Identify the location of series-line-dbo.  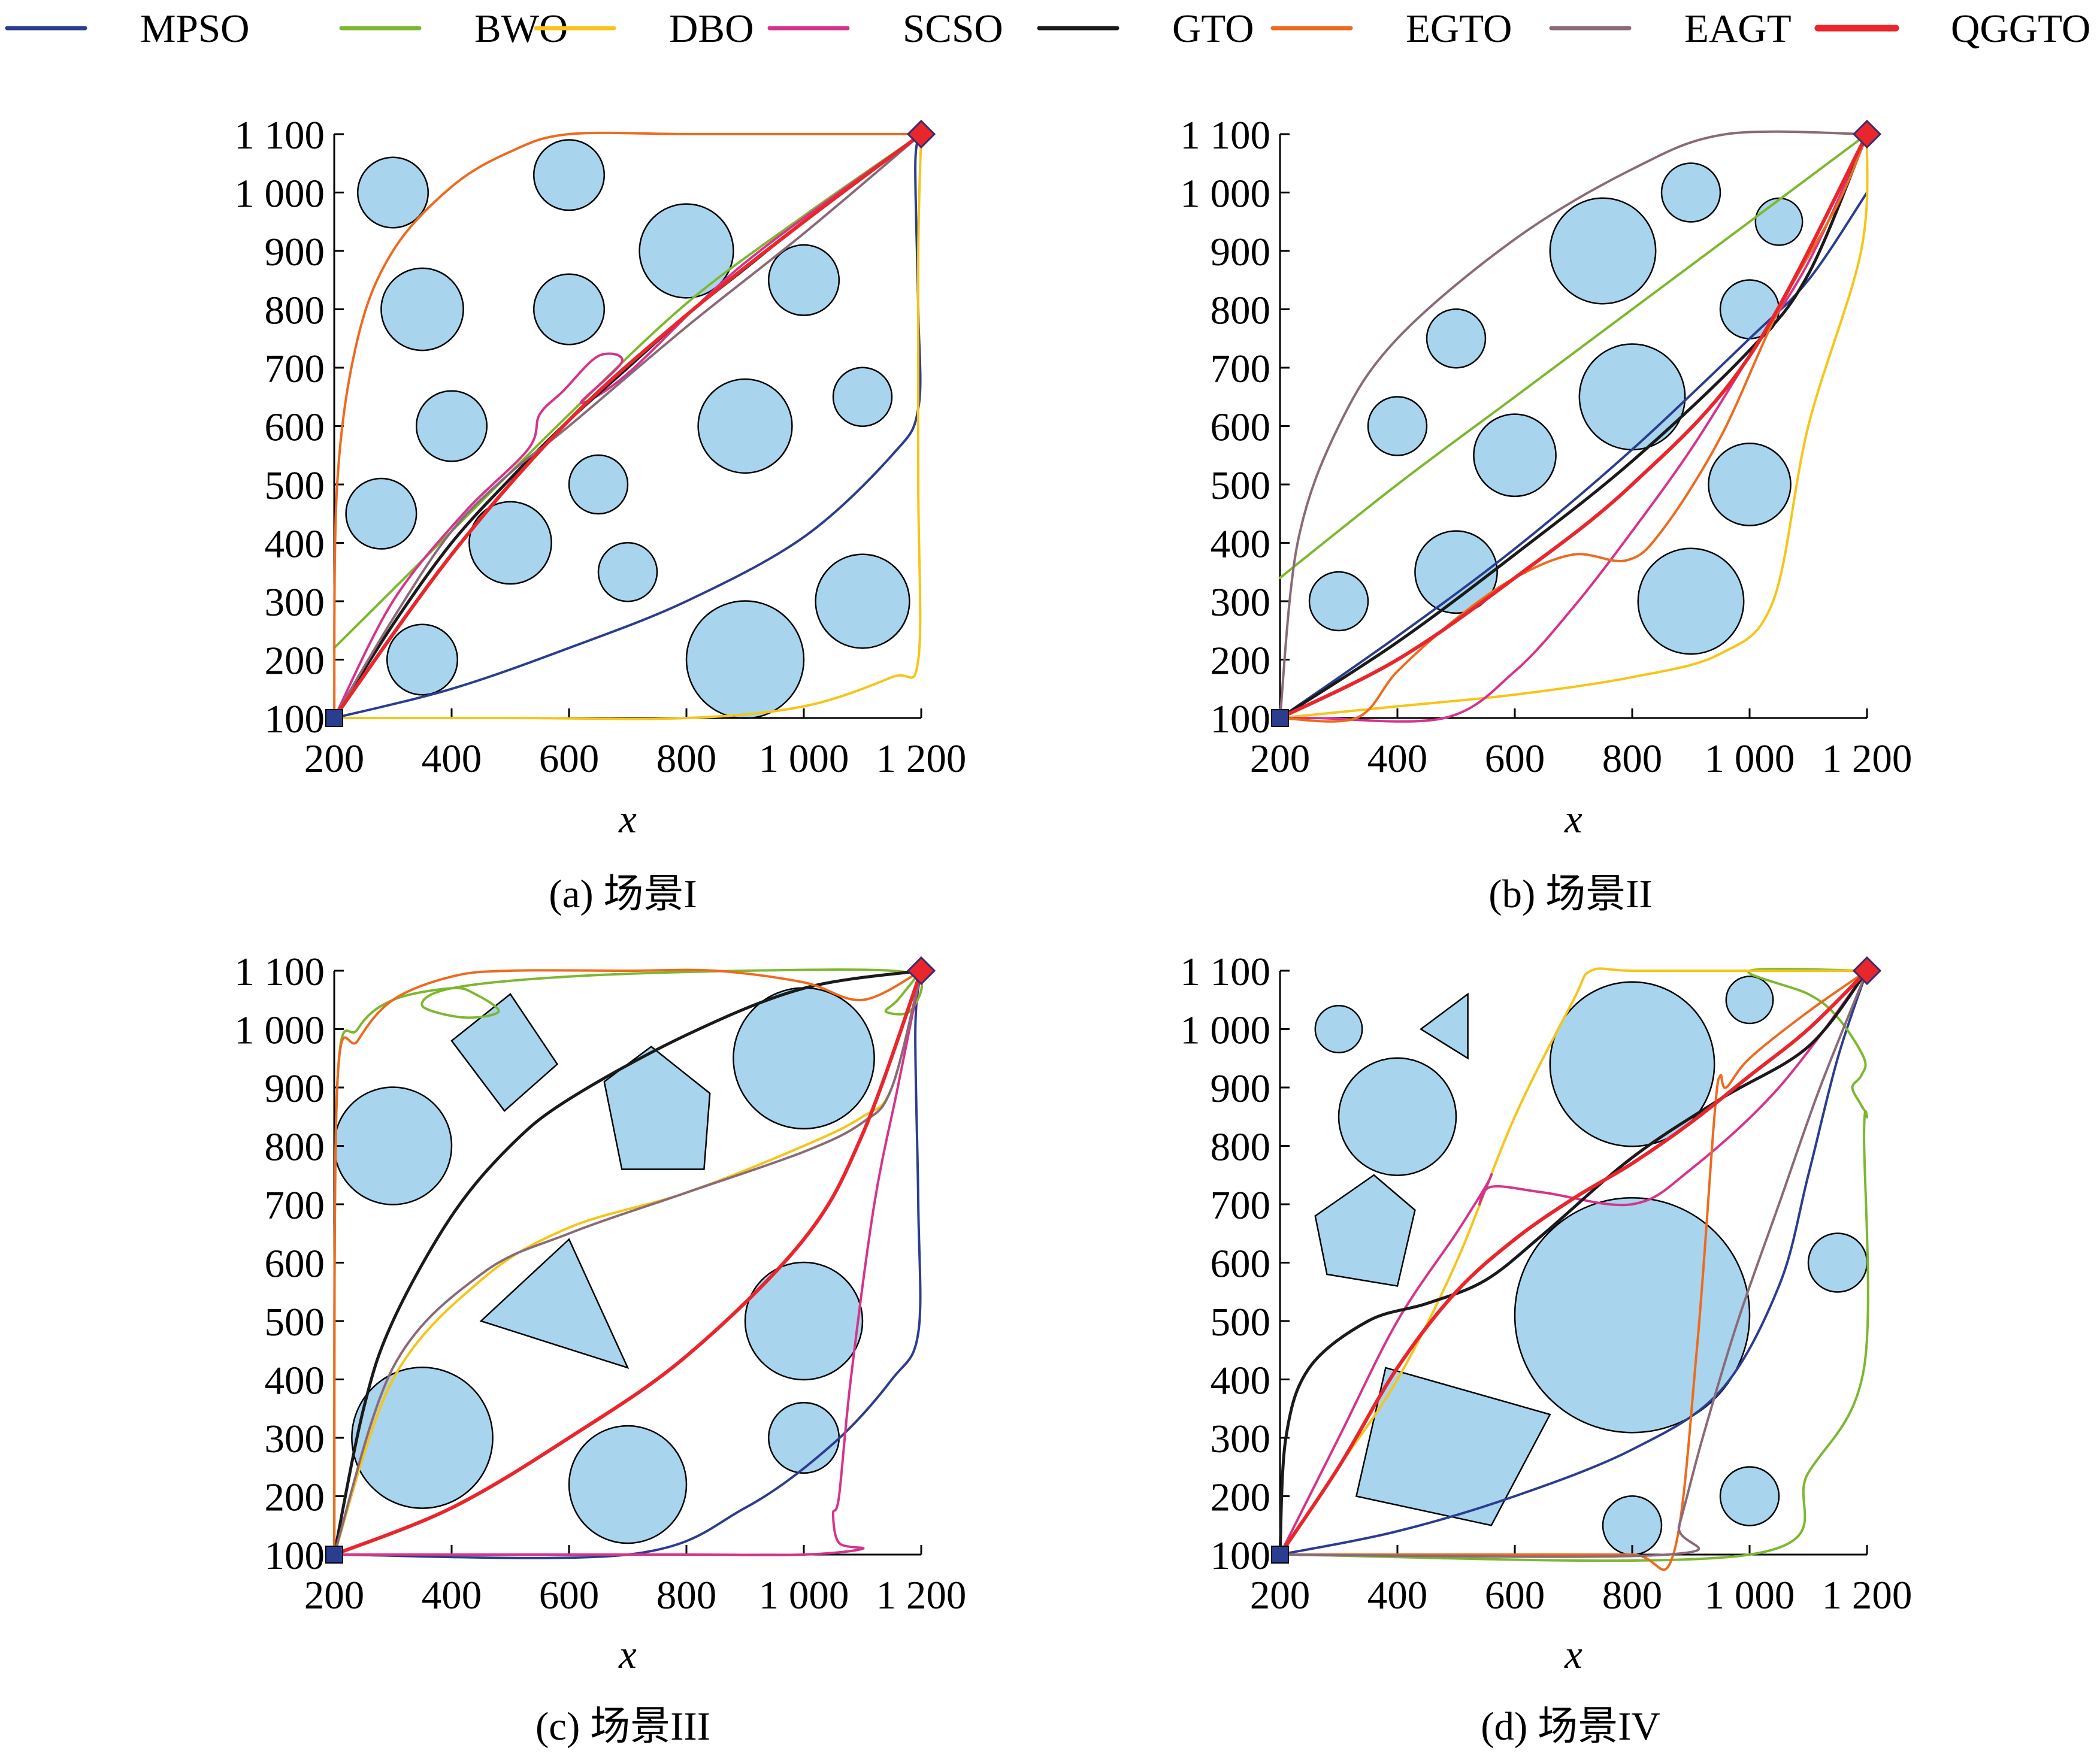
(627, 426).